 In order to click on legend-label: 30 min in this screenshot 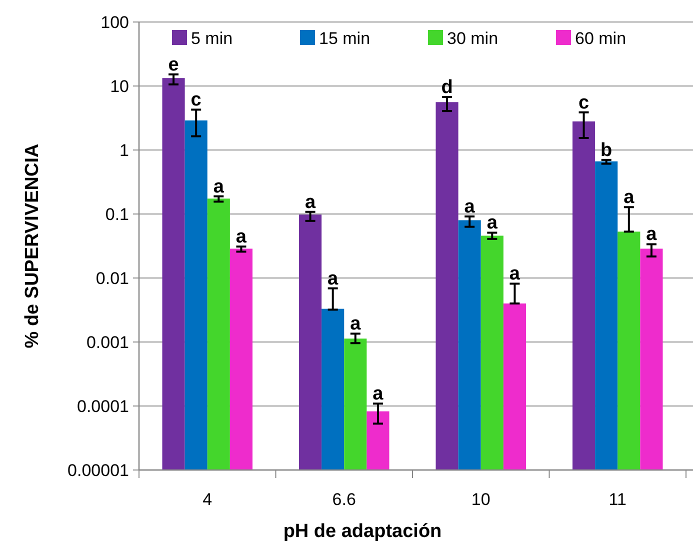, I will do `click(472, 38)`.